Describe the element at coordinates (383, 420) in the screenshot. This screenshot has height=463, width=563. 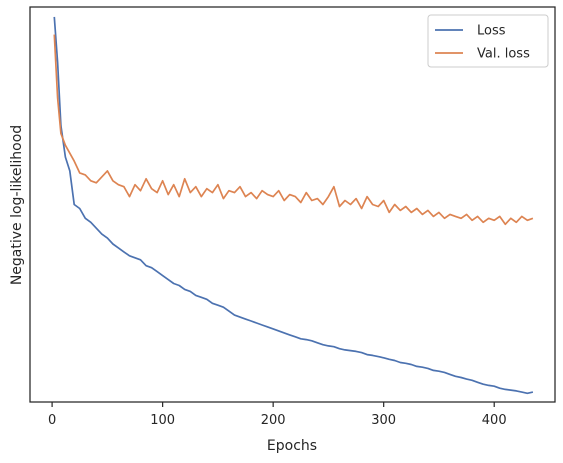
I see `x-tick-label: 300` at that location.